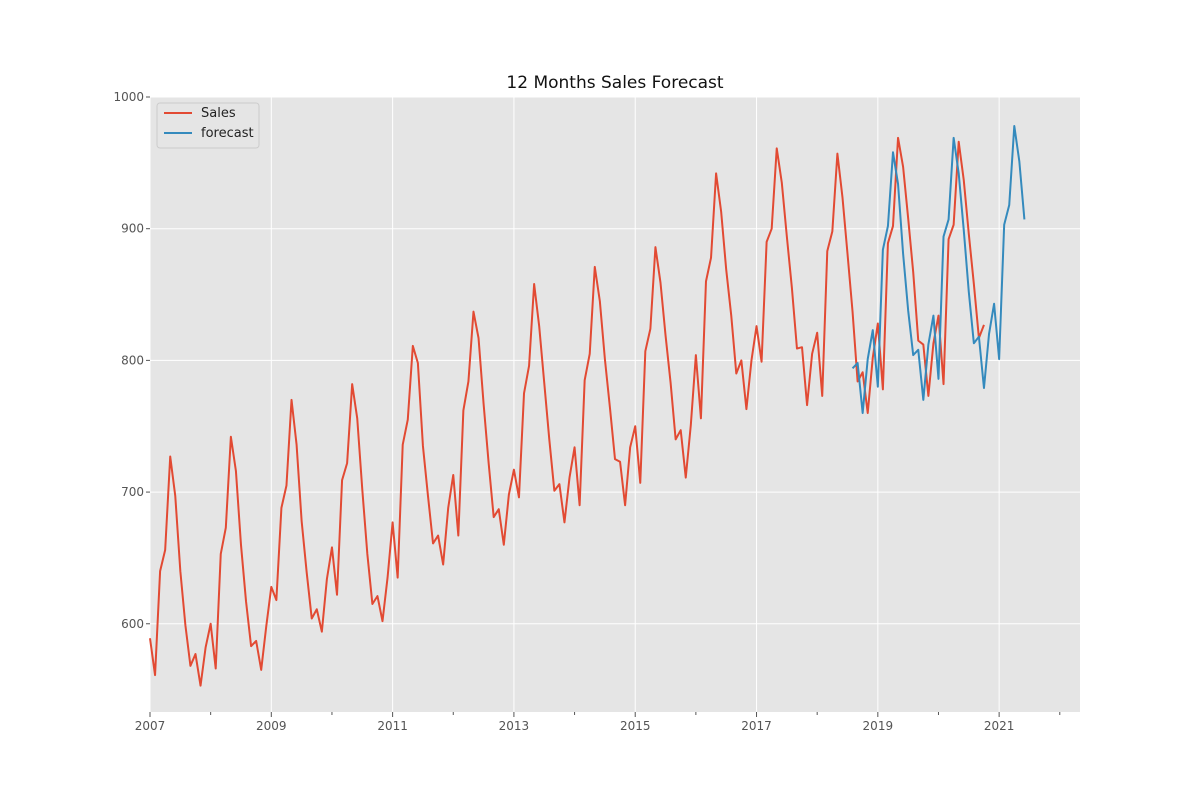 This screenshot has width=1200, height=800. What do you see at coordinates (150, 726) in the screenshot?
I see `x-tick-label: 2007` at bounding box center [150, 726].